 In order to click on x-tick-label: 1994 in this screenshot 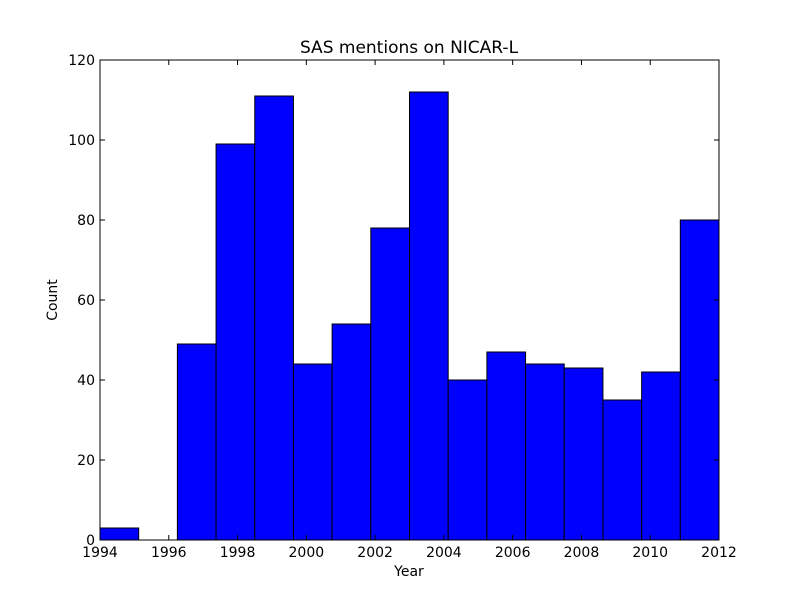, I will do `click(100, 553)`.